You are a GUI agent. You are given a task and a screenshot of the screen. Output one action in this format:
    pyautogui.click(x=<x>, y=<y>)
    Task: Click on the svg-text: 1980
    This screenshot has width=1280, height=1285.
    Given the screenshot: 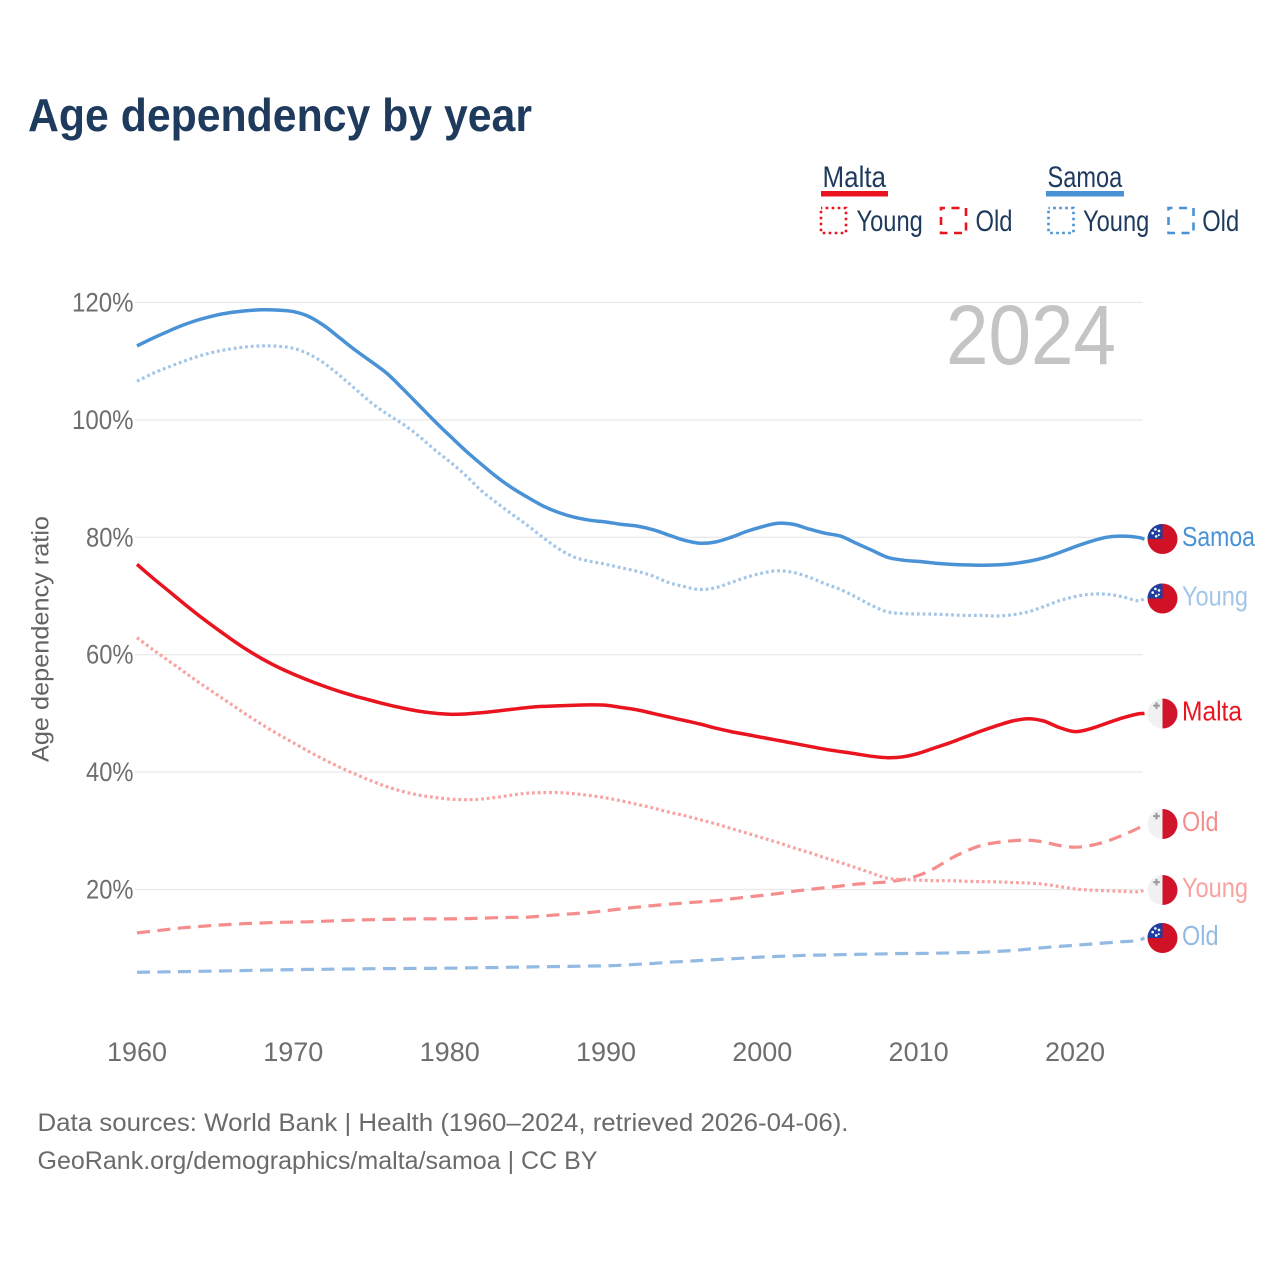 What is the action you would take?
    pyautogui.click(x=450, y=1052)
    